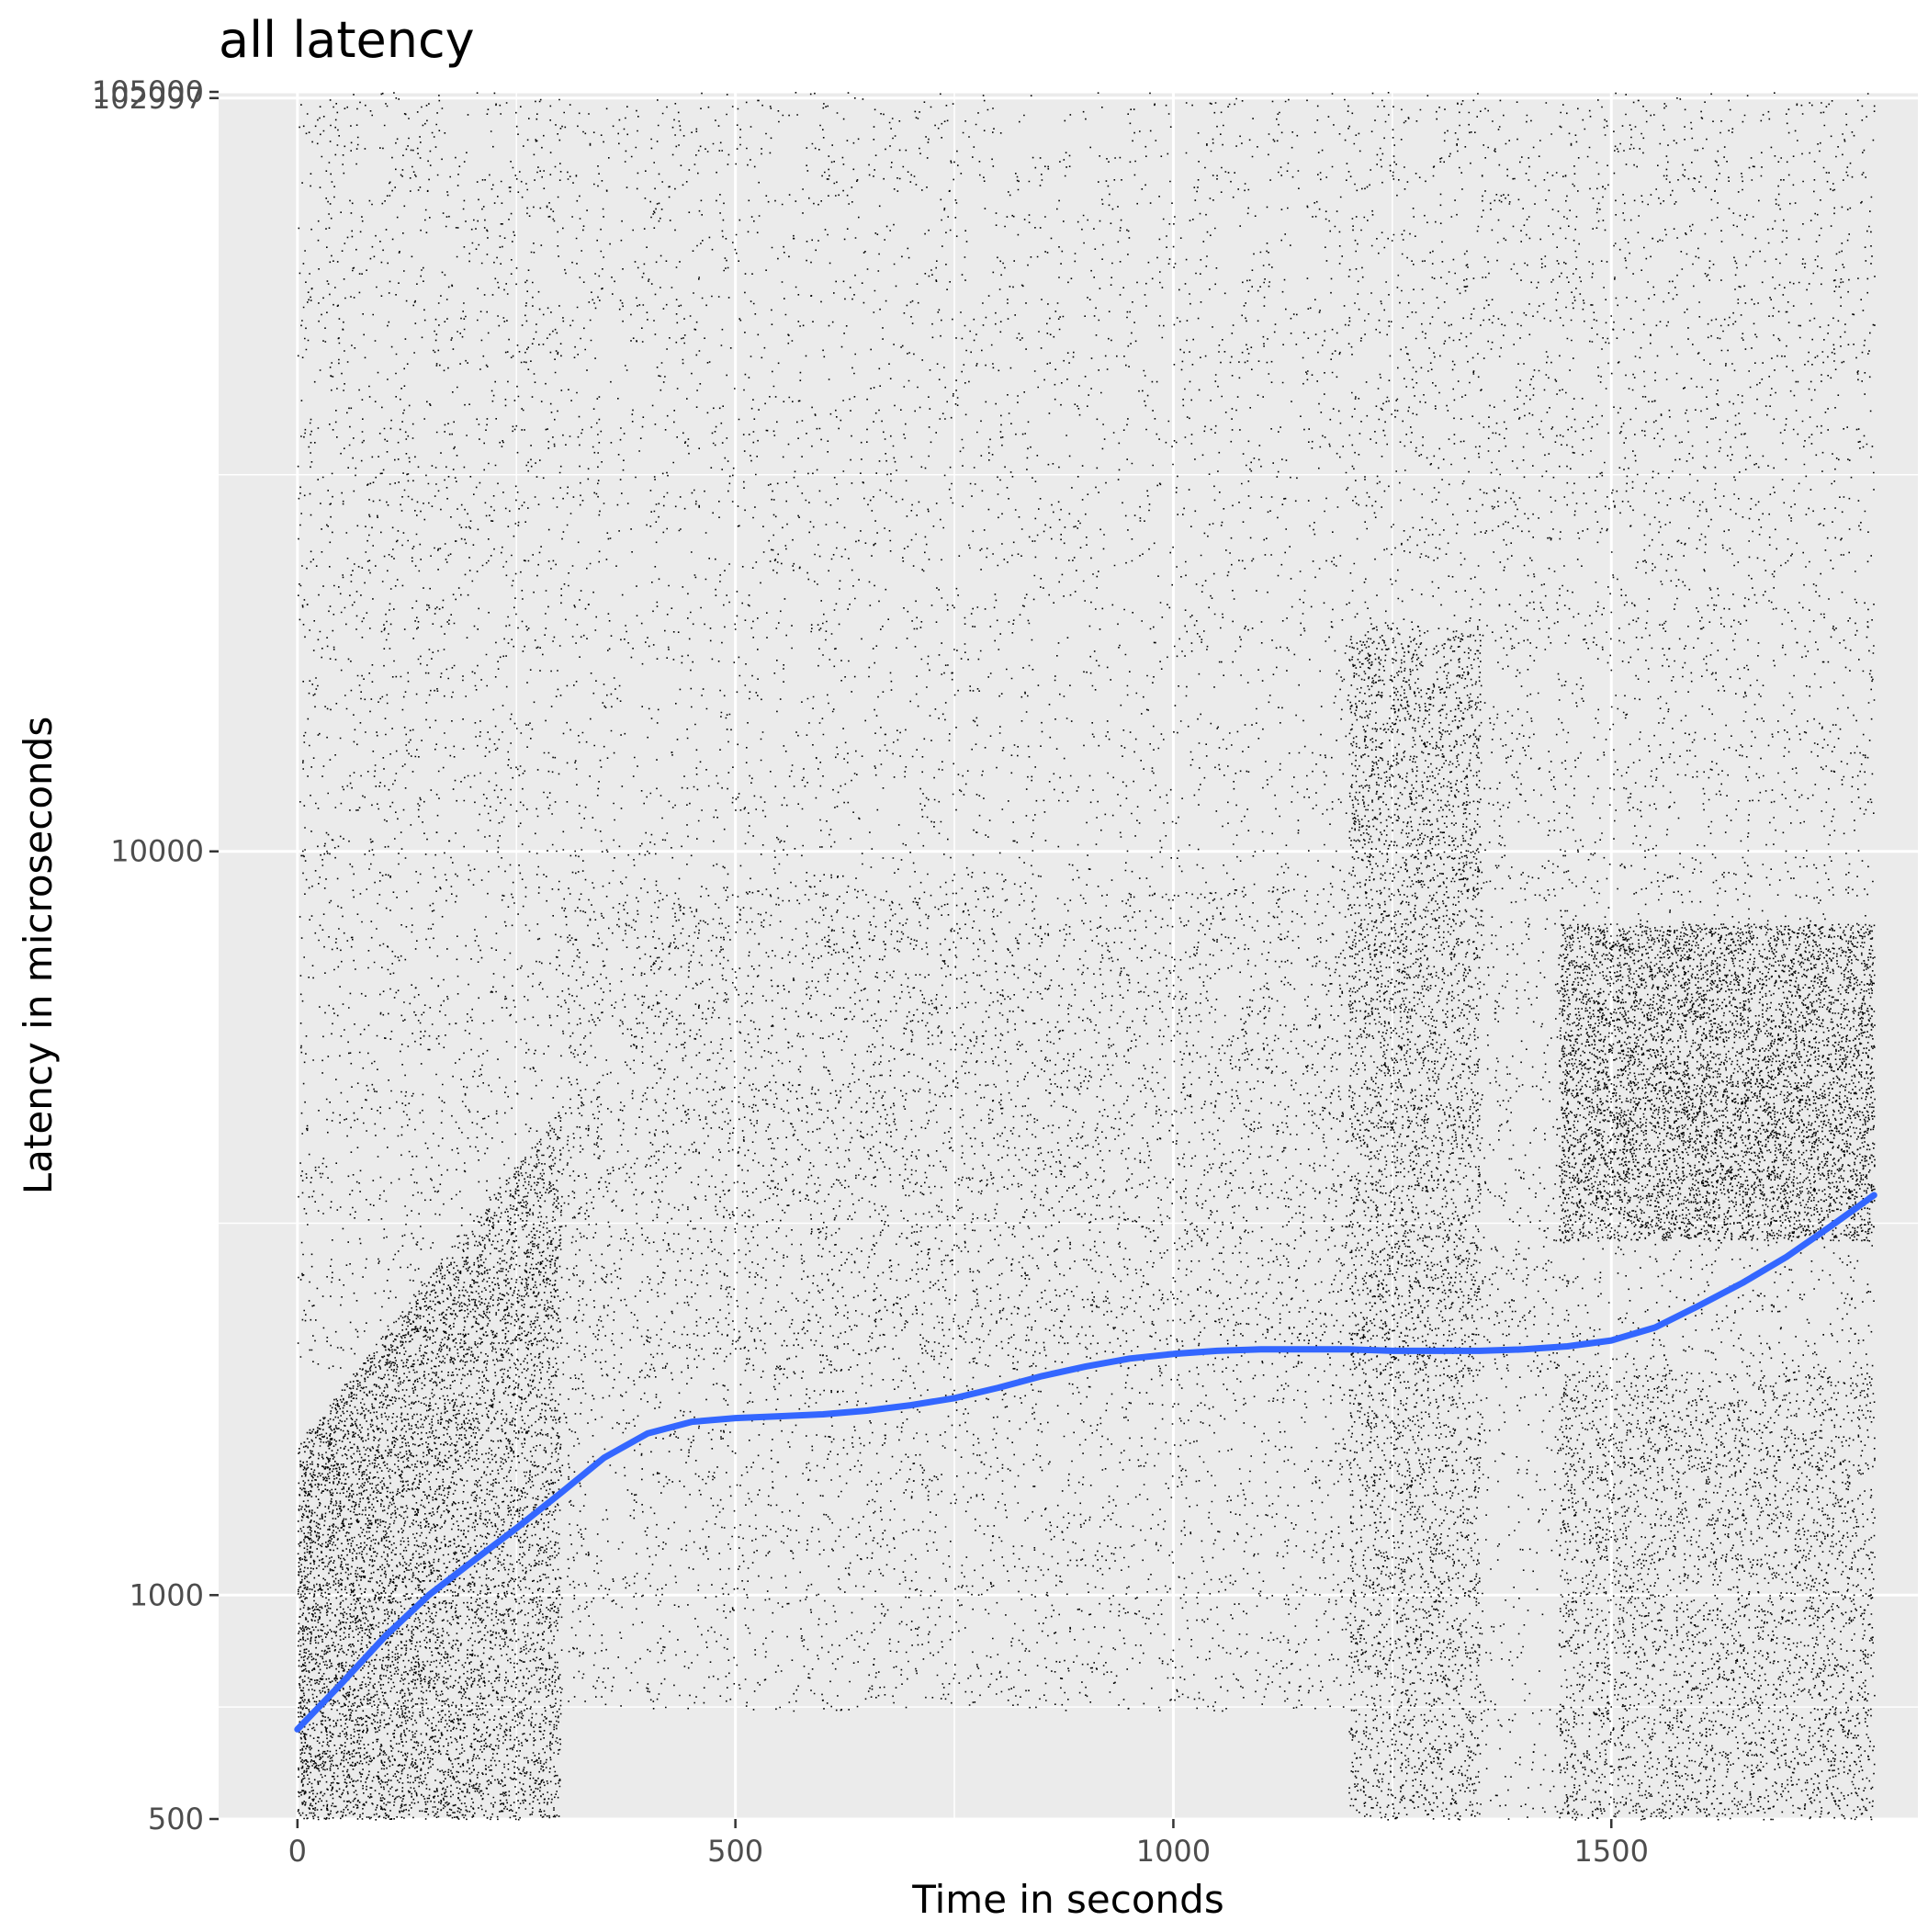 Image resolution: width=1928 pixels, height=1932 pixels. Describe the element at coordinates (1173, 1851) in the screenshot. I see `x-tick-label: 1000` at that location.